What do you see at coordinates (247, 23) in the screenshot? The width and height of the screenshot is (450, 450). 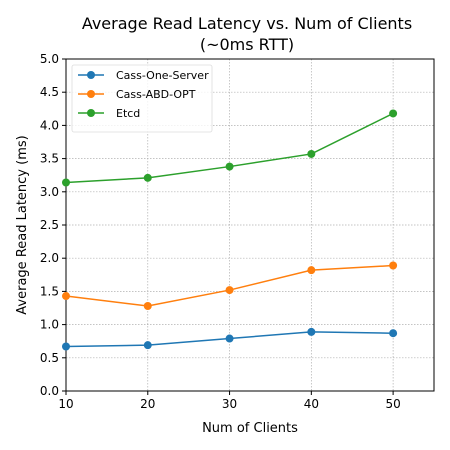 I see `chart-title: Average Read Latency vs. Num of Clients` at bounding box center [247, 23].